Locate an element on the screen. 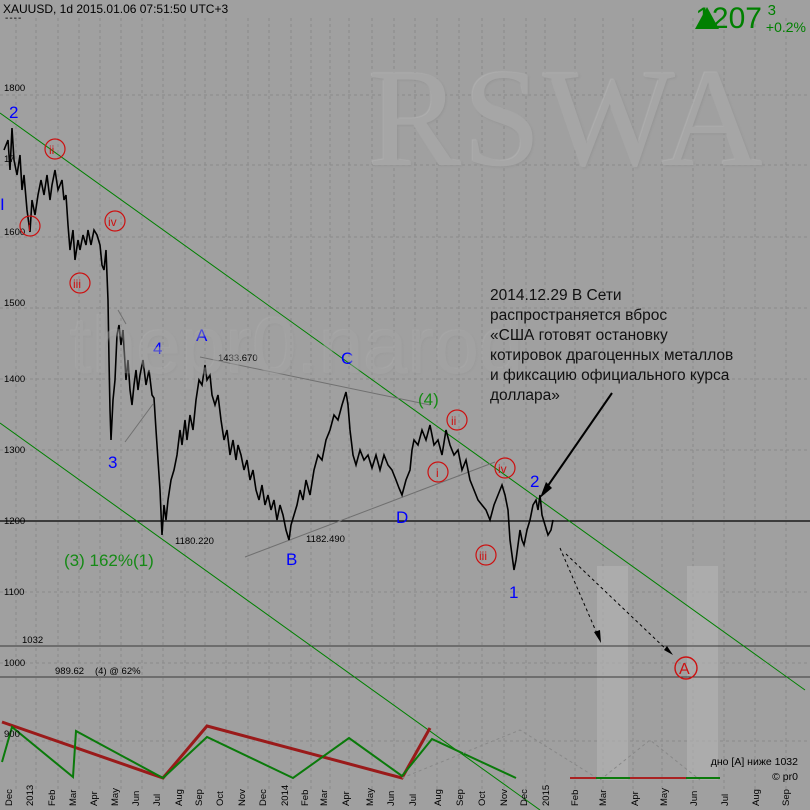 Image resolution: width=810 pixels, height=810 pixels. svg-text: Oct is located at coordinates (482, 798).